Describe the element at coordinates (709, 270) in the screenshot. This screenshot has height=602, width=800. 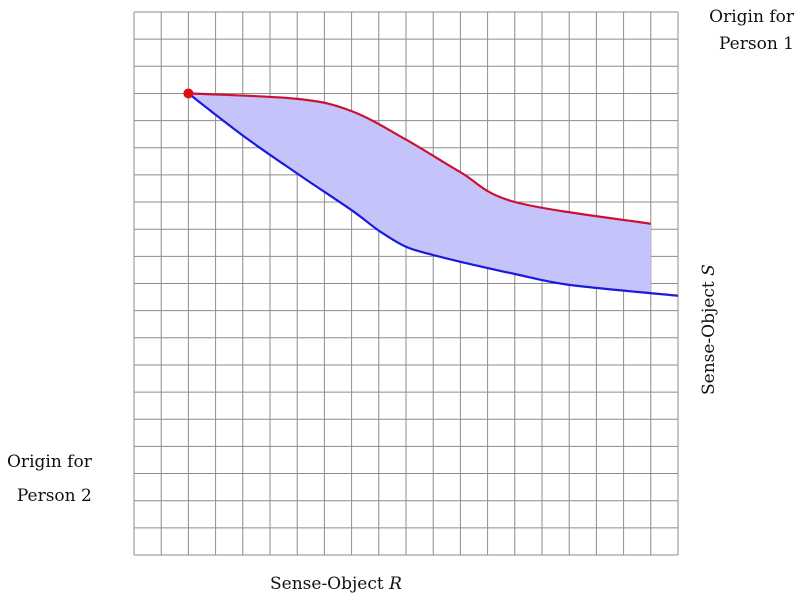
I see `y-axis-variable: S` at that location.